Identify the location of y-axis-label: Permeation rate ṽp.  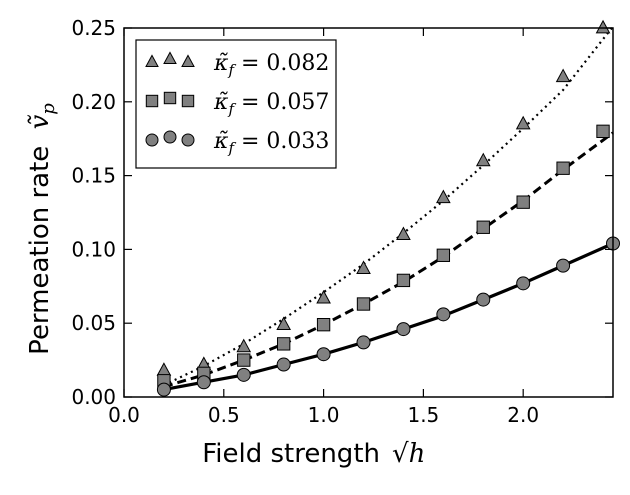
(42, 229).